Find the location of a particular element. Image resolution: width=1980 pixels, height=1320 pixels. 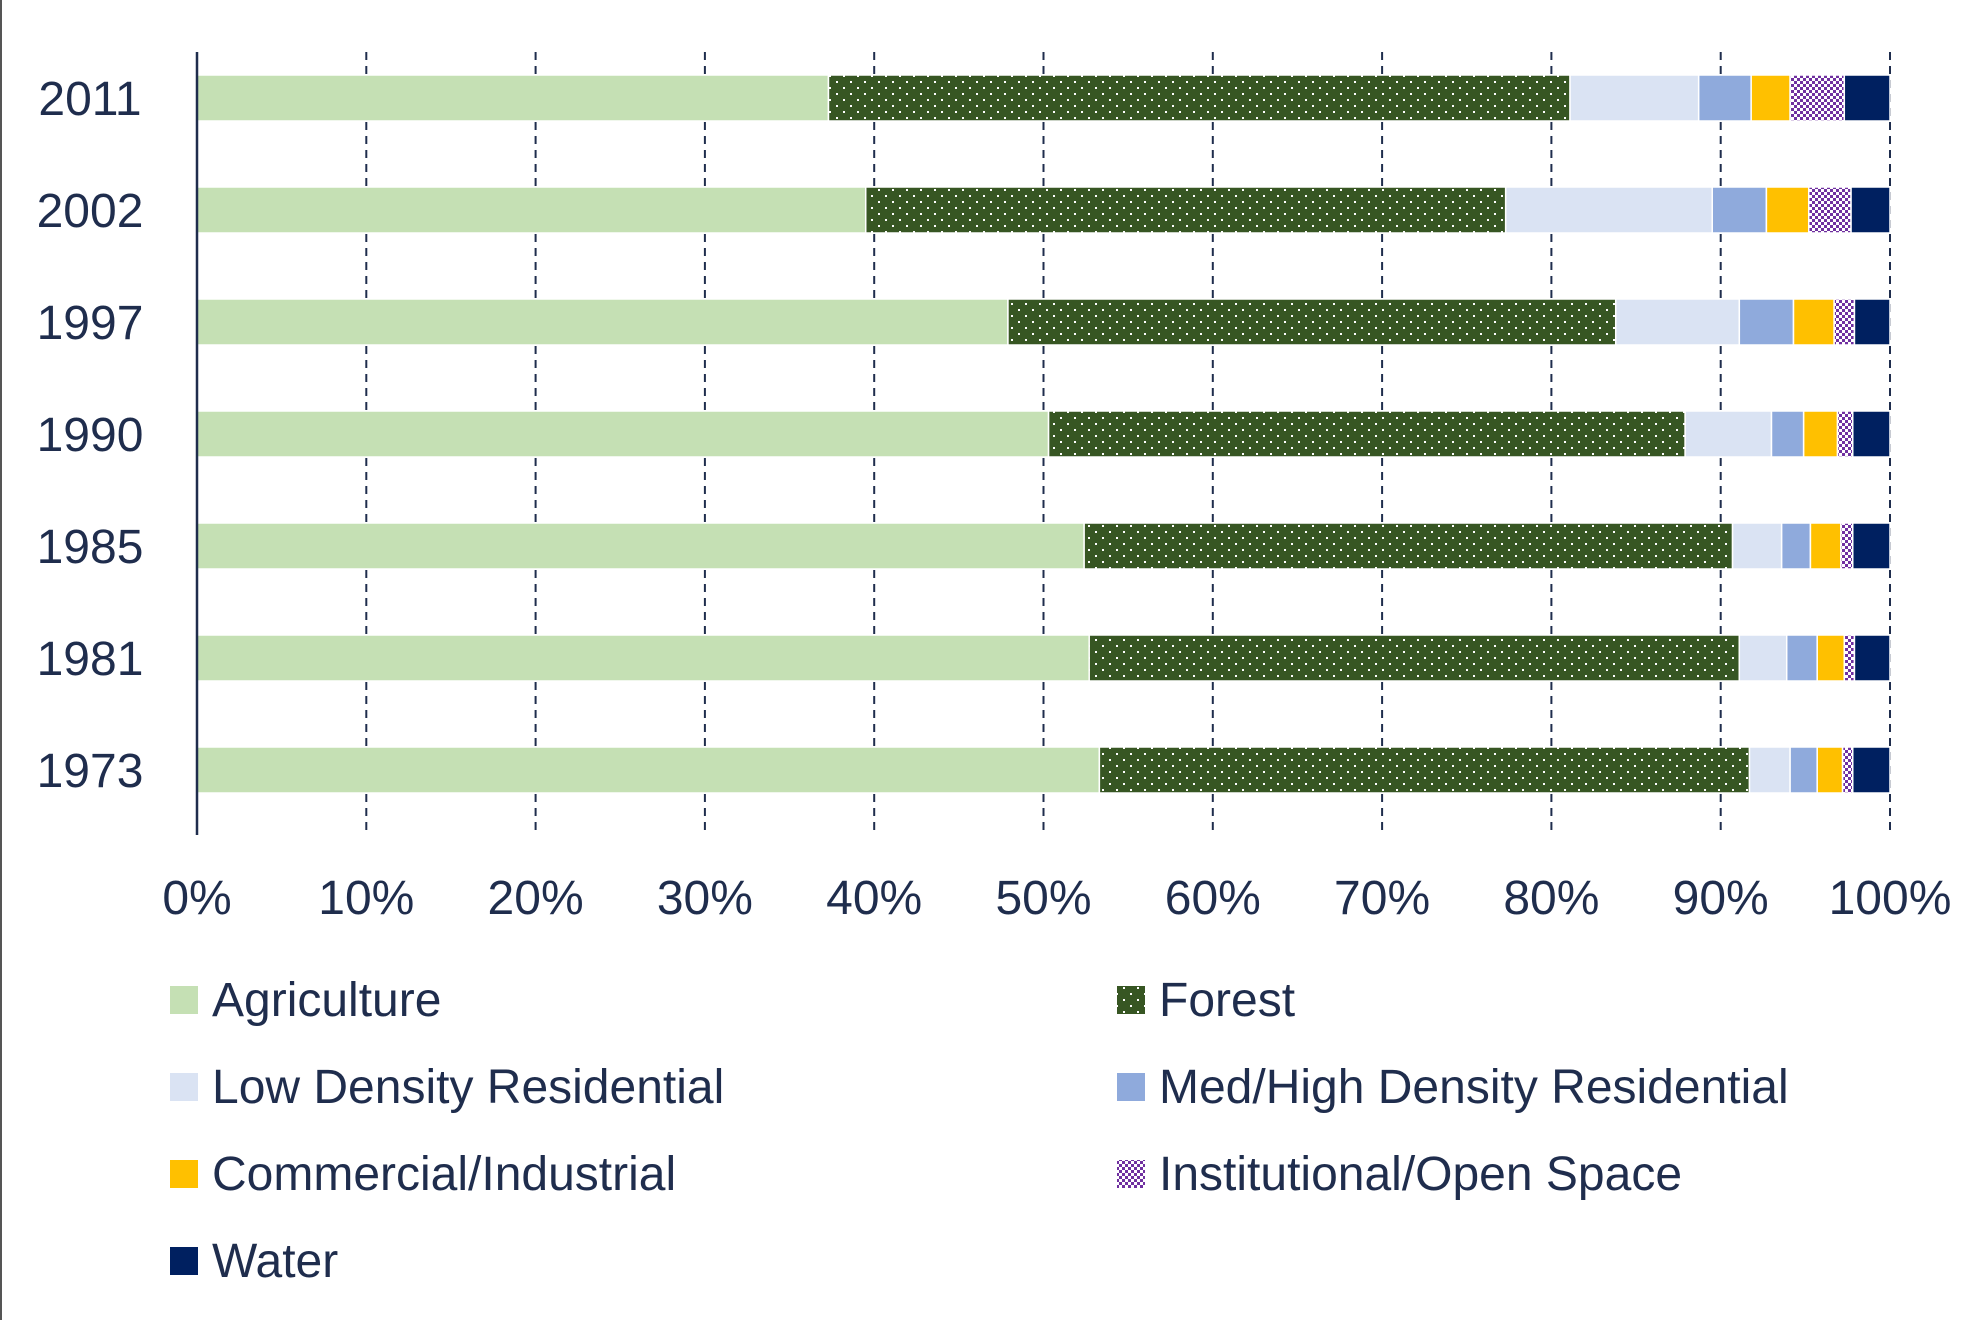

bar-1997-water is located at coordinates (1872, 322).